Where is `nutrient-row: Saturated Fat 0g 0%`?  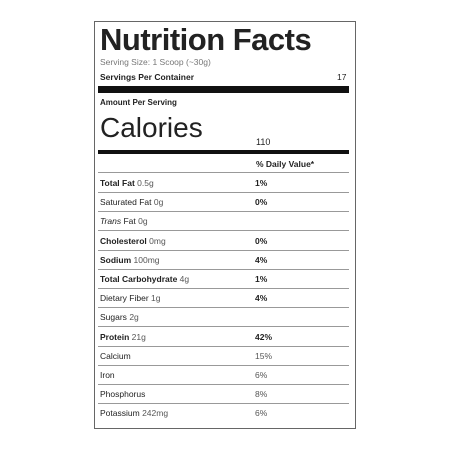 nutrient-row: Saturated Fat 0g 0% is located at coordinates (223, 202).